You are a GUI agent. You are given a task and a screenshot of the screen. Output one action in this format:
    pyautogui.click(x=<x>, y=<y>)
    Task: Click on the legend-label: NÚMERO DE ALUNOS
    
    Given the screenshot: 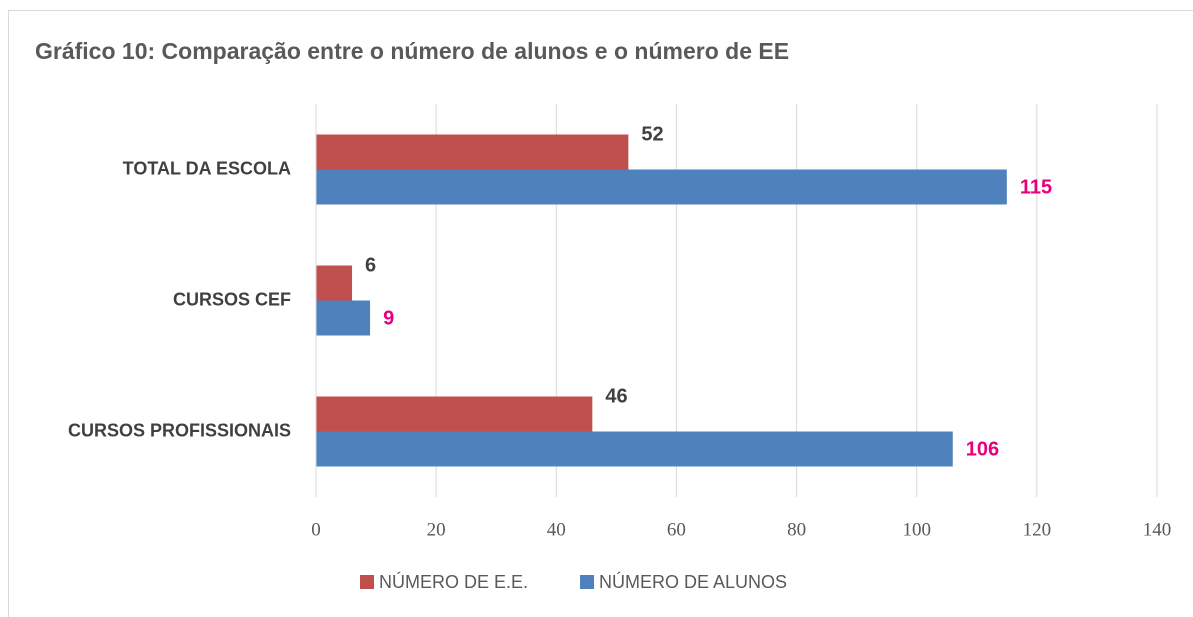 What is the action you would take?
    pyautogui.click(x=693, y=581)
    